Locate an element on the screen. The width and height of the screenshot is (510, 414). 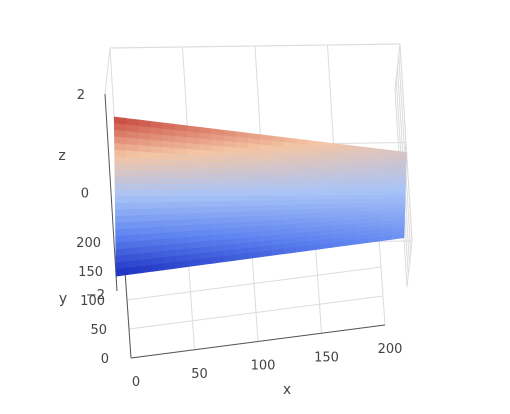
y-tick-label: 100 is located at coordinates (92, 301).